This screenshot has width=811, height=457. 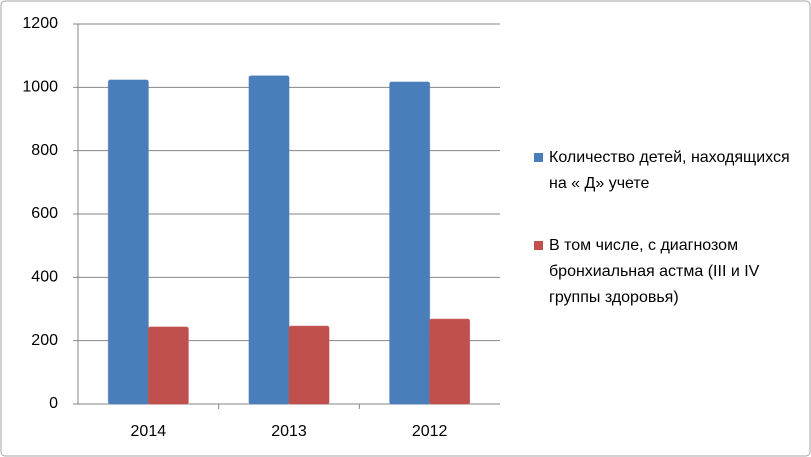 I want to click on y-tick-label: 0, so click(x=53, y=403).